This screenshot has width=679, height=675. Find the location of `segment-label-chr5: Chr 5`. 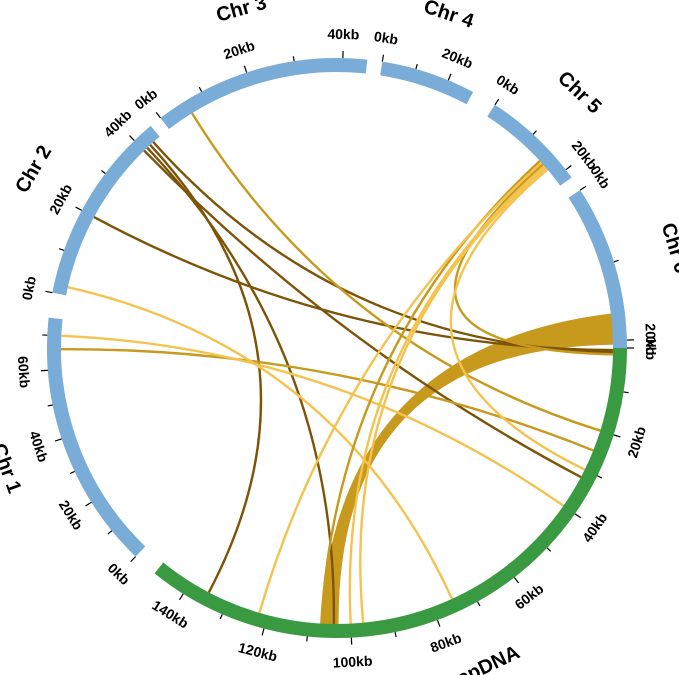

segment-label-chr5: Chr 5 is located at coordinates (579, 92).